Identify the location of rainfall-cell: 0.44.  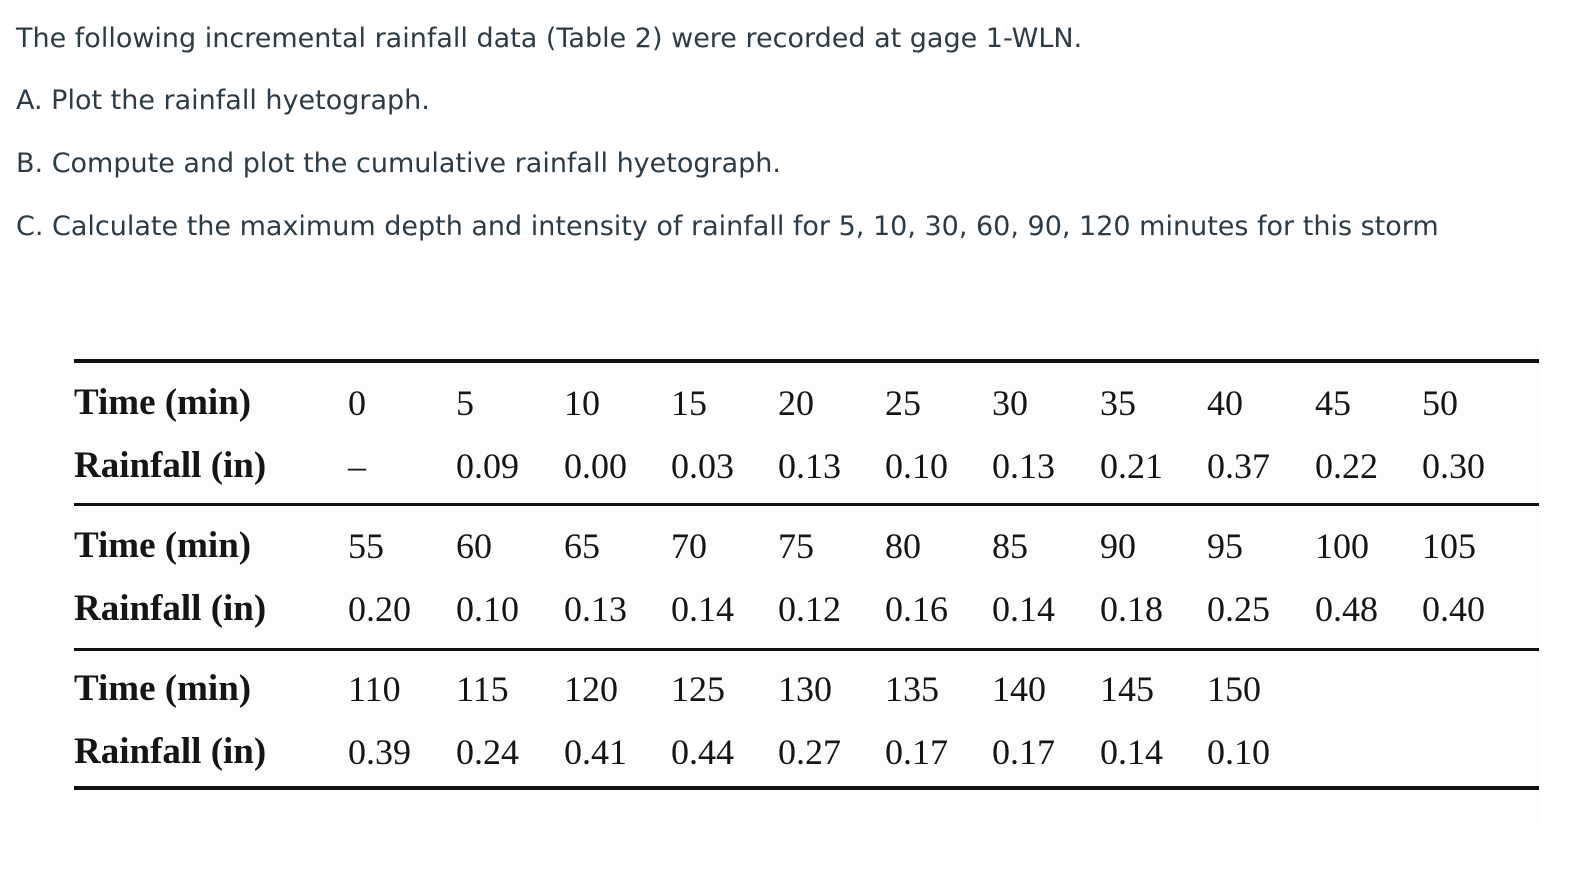
(702, 752).